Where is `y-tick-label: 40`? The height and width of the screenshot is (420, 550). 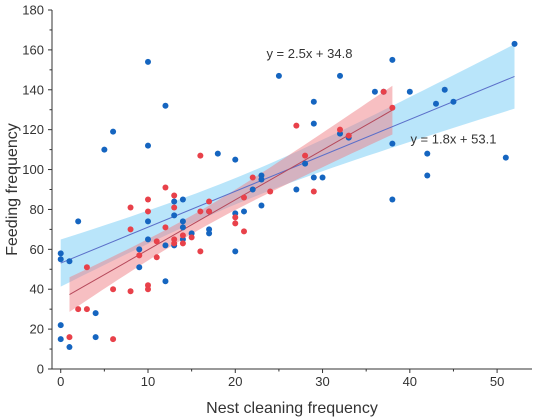 y-tick-label: 40 is located at coordinates (37, 289).